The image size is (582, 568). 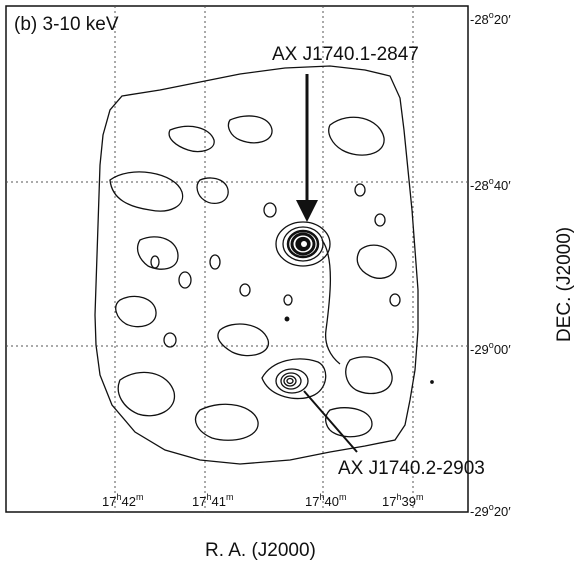 I want to click on source-label-ax-j1740-1-2847: AX J1740.1-2847, so click(x=345, y=54).